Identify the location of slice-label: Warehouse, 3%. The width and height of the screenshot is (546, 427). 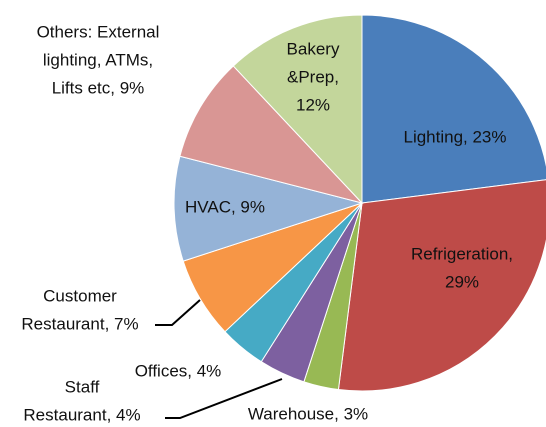
(308, 413).